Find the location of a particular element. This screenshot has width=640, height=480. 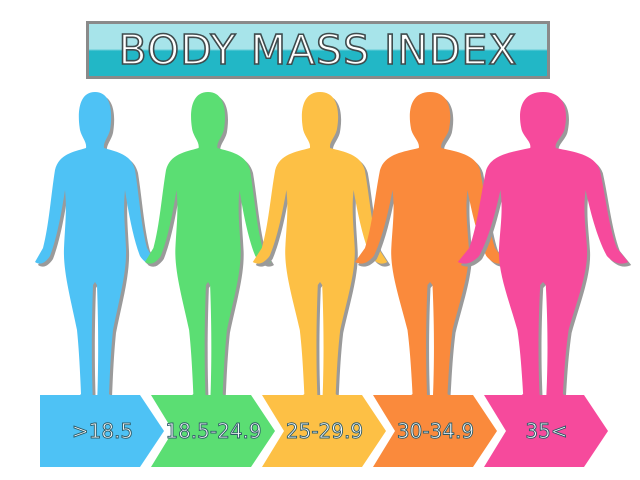

bmi-range-label: 30-34.9 is located at coordinates (435, 431).